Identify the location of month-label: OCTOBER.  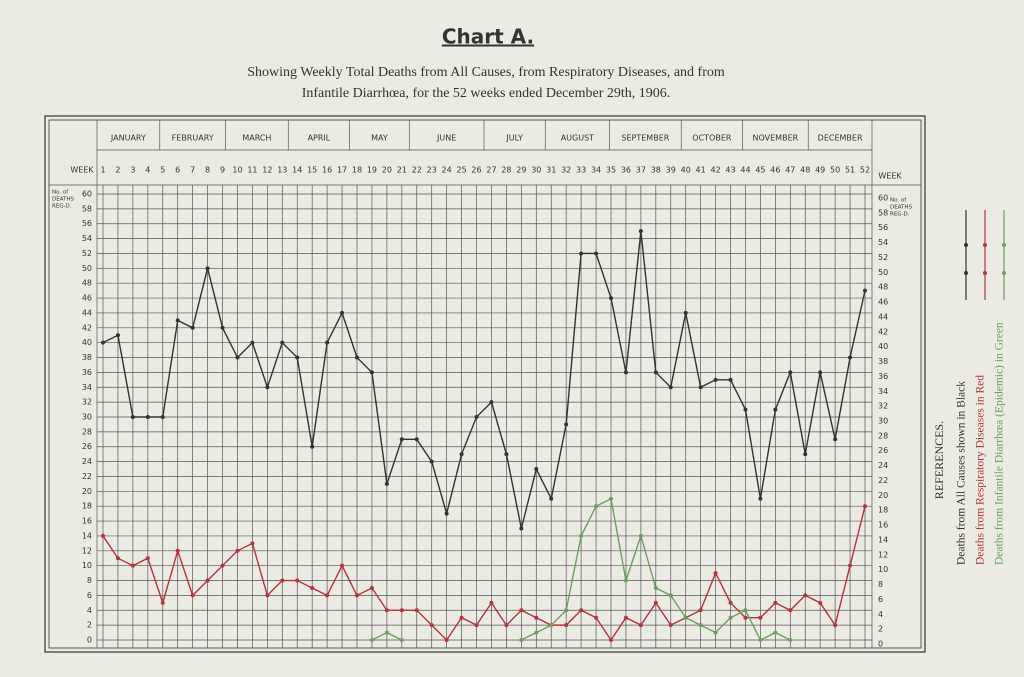
(712, 138).